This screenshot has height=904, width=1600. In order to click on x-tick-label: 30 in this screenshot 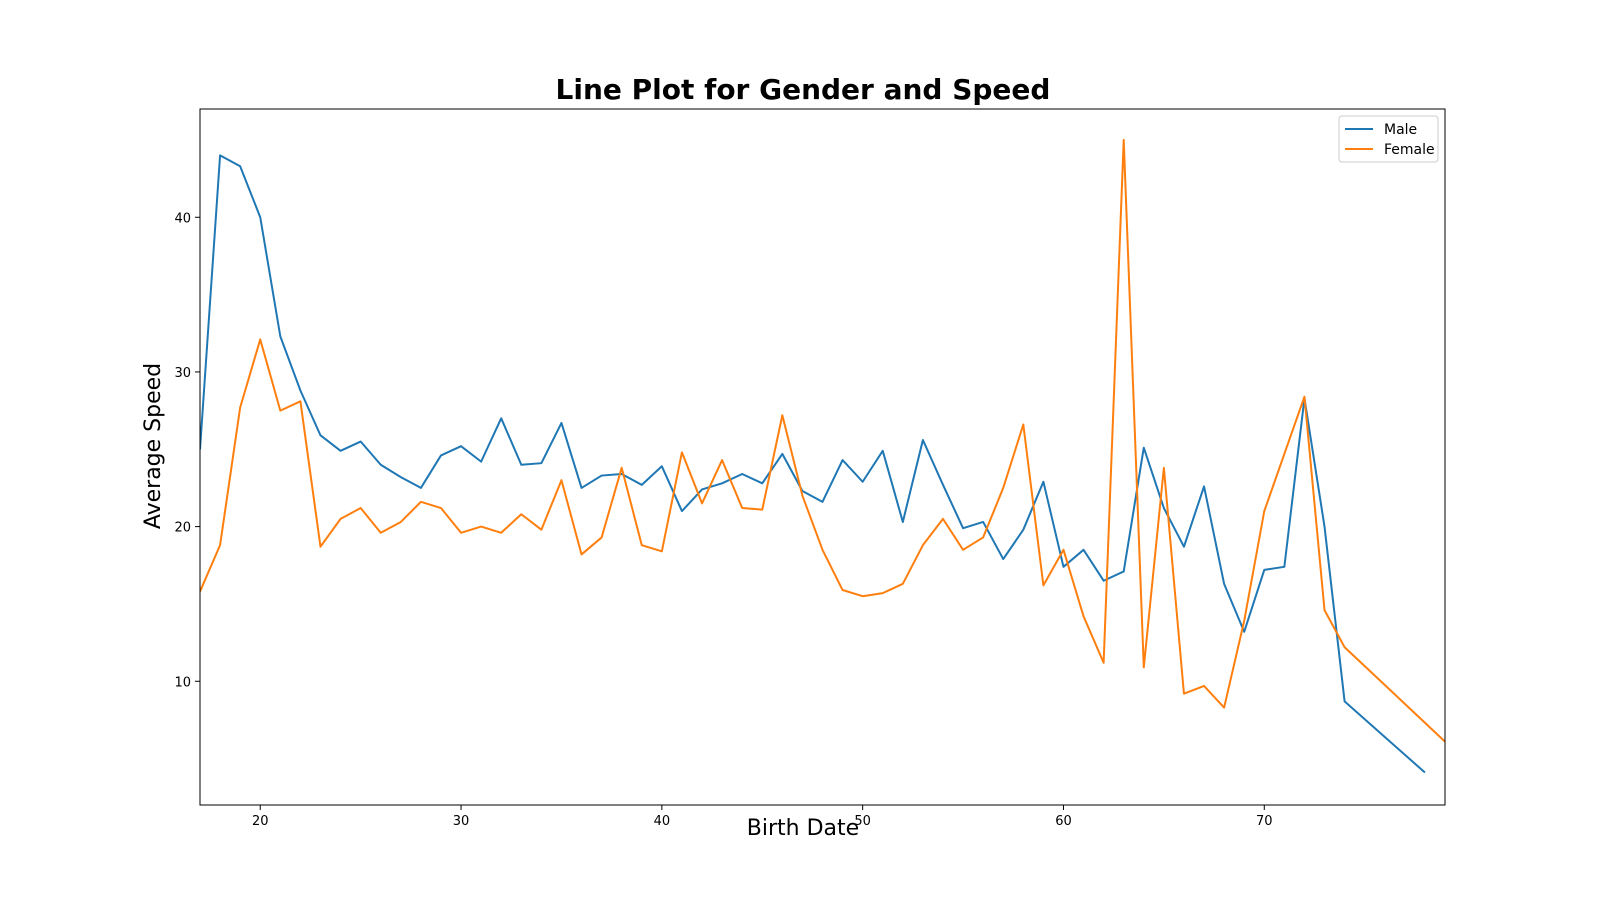, I will do `click(461, 821)`.